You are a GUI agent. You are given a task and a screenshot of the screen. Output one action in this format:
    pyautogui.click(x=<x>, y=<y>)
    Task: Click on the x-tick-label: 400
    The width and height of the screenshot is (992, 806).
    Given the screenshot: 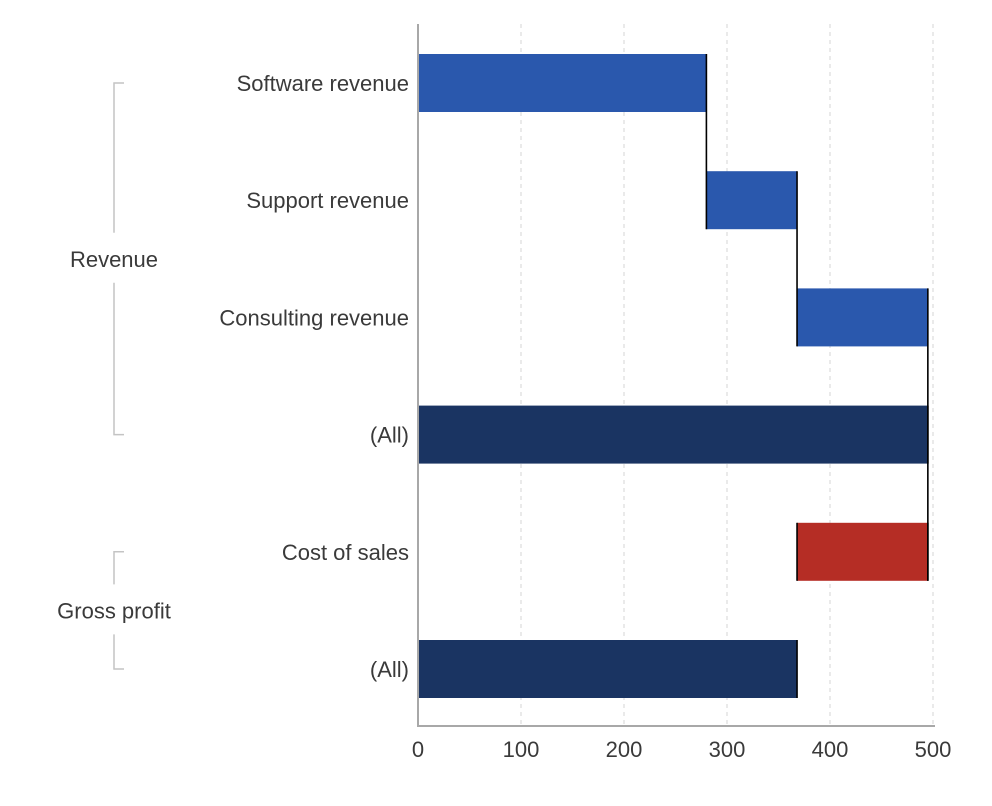 What is the action you would take?
    pyautogui.click(x=830, y=749)
    